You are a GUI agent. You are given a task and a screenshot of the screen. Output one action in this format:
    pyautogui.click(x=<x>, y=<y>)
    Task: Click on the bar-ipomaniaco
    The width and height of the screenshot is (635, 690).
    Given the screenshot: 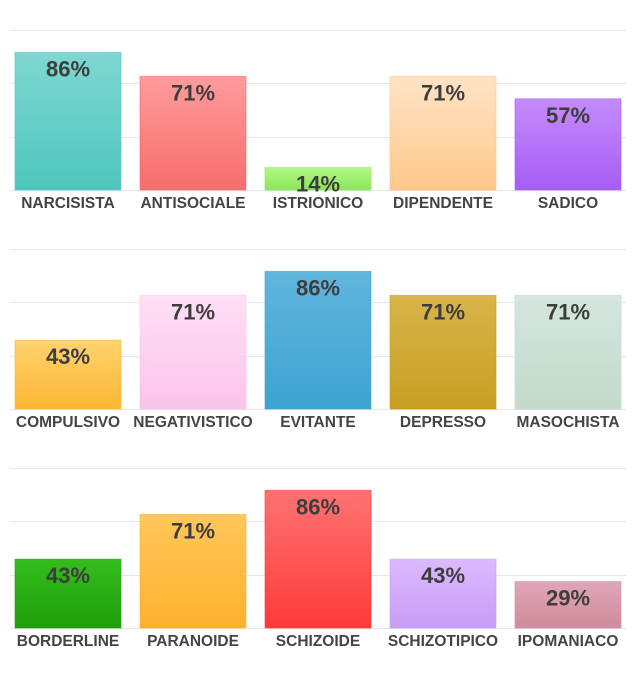 What is the action you would take?
    pyautogui.click(x=568, y=605)
    